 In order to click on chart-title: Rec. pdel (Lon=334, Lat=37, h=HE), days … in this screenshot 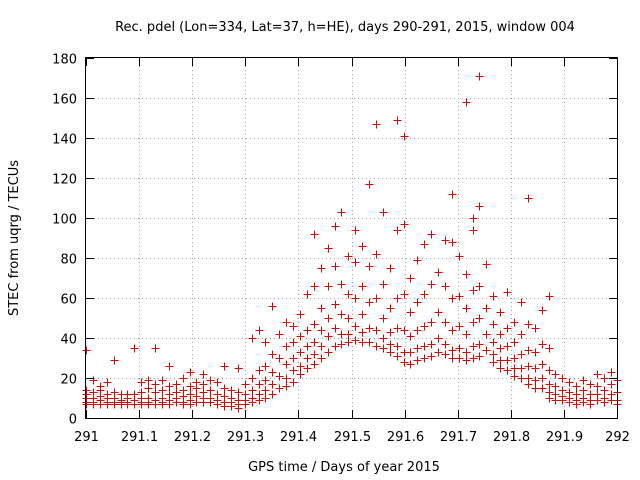, I will do `click(345, 27)`.